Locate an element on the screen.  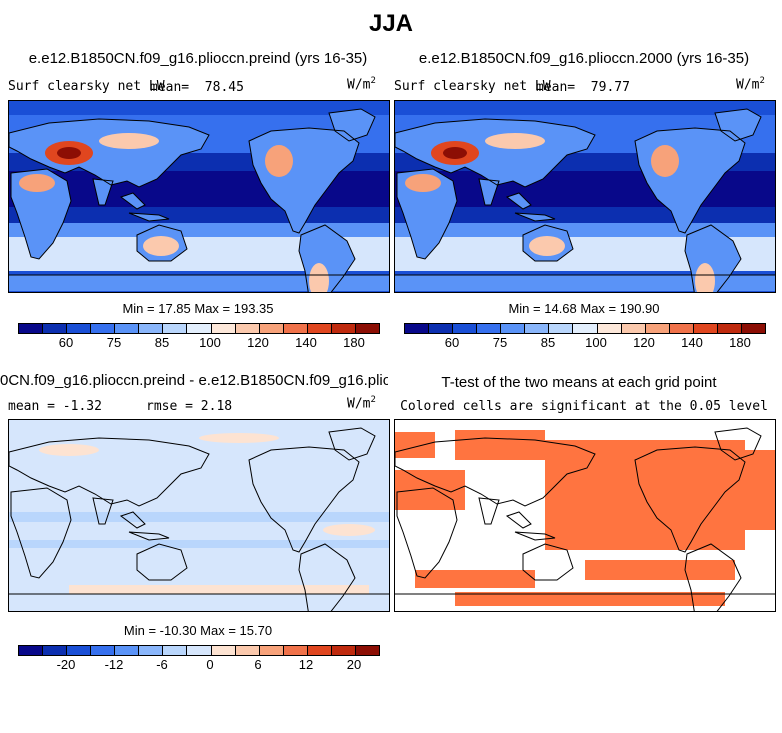
panel3-minmax: Min = -10.30 Max = 15.70 is located at coordinates (198, 630).